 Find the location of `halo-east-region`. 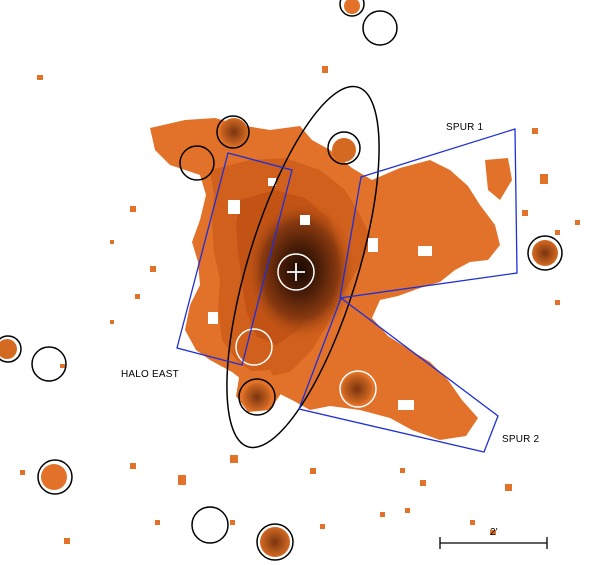

halo-east-region is located at coordinates (234, 259).